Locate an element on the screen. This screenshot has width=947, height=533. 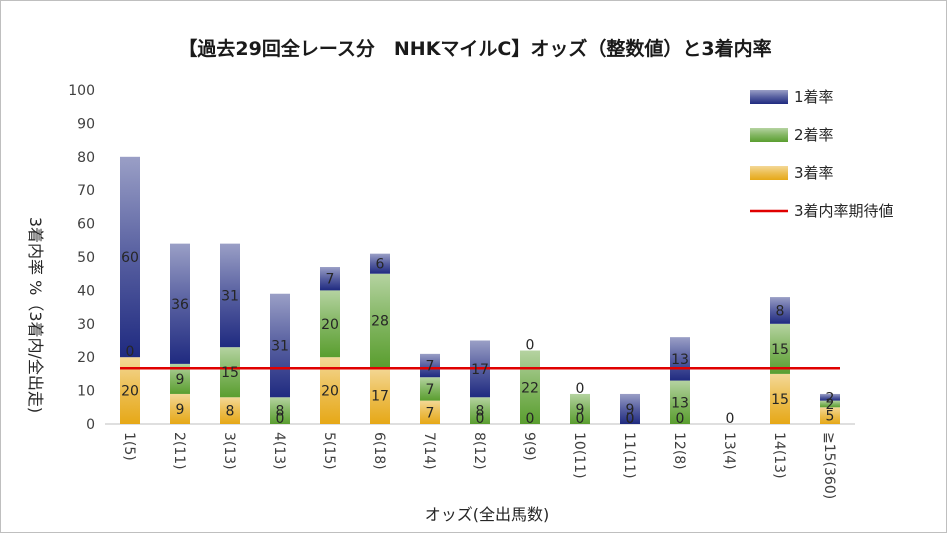
x-tick-label: 6(18) is located at coordinates (379, 451).